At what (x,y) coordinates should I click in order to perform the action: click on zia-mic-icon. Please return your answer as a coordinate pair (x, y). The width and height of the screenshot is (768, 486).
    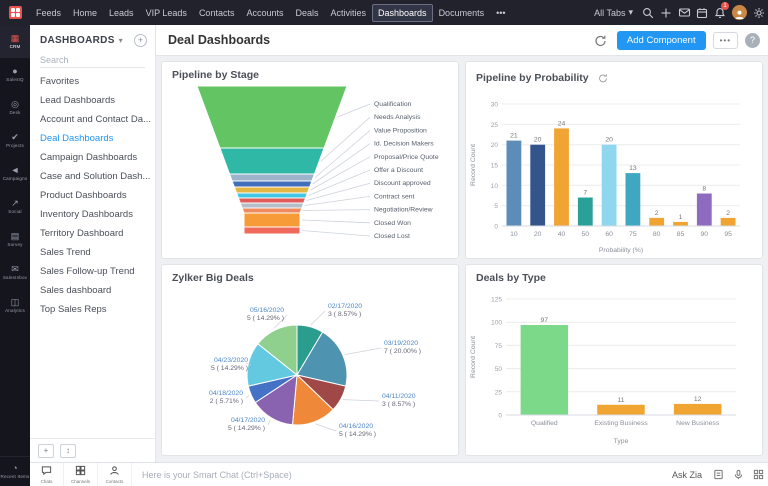
    Looking at the image, I should click on (738, 474).